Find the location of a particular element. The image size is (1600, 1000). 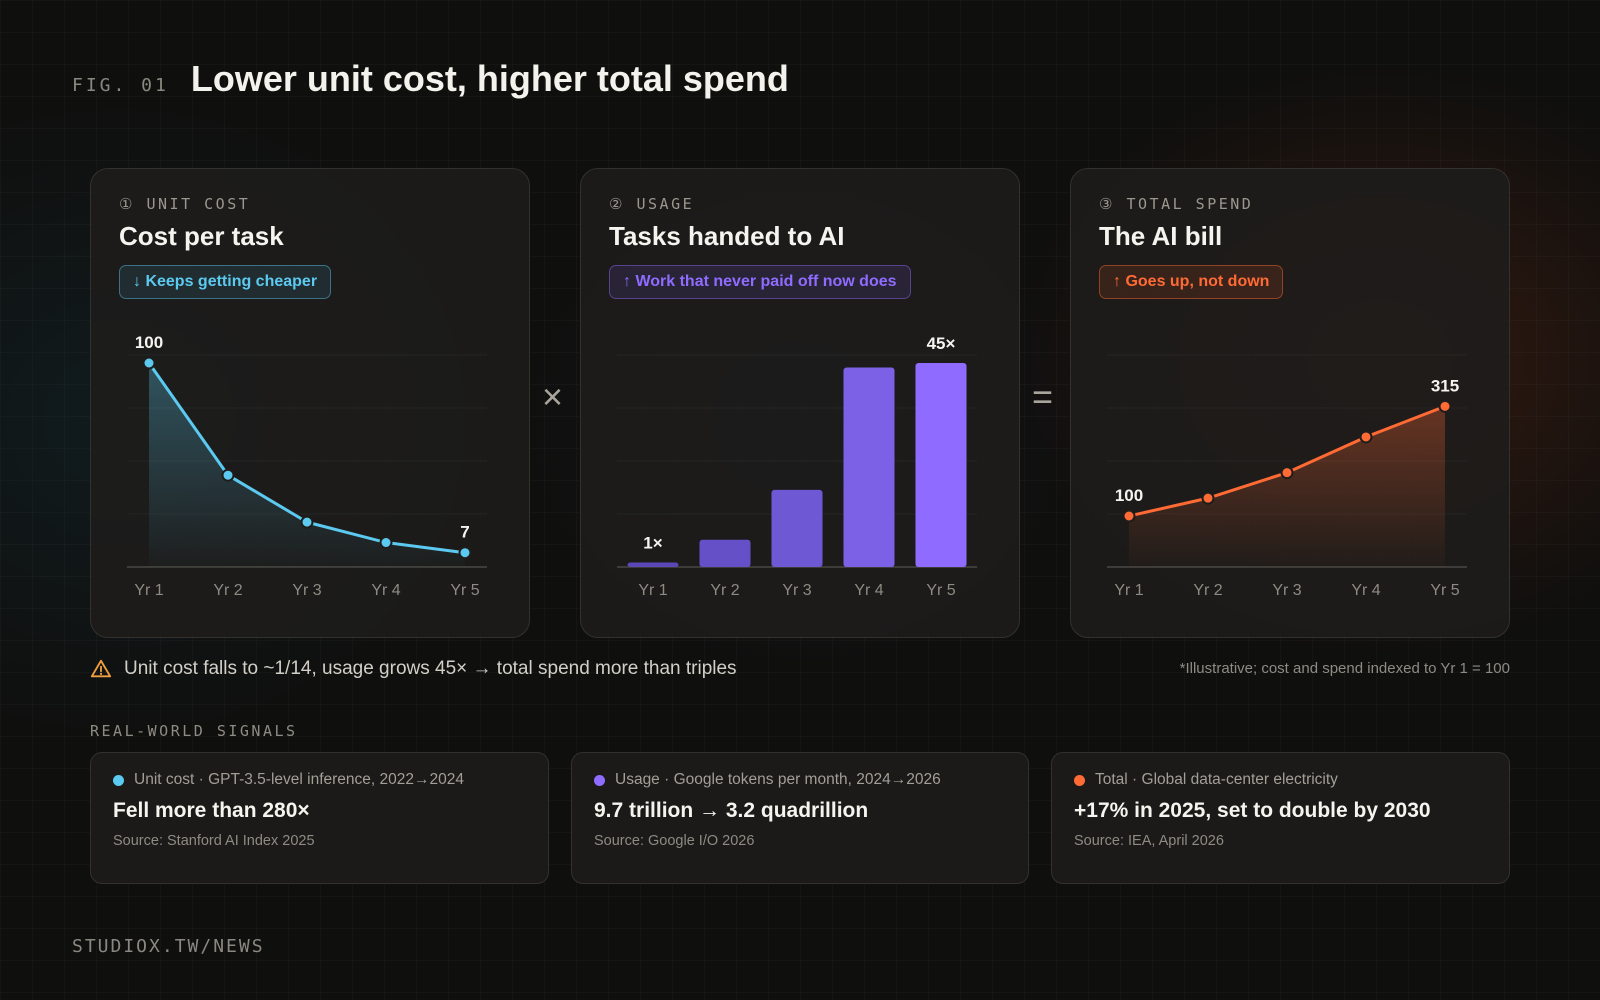

equals-operator: = is located at coordinates (1043, 396).